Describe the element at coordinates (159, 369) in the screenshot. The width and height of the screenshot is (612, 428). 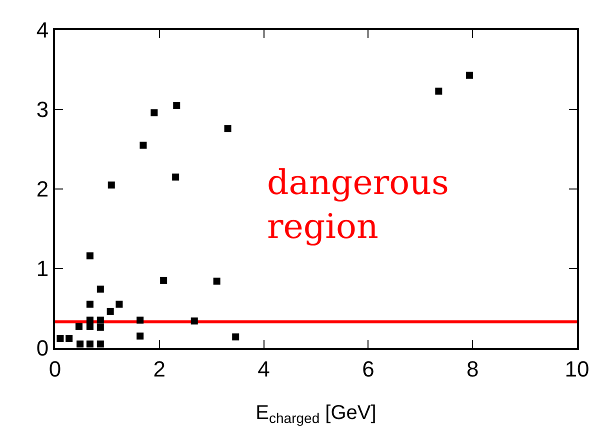
I see `x-tick-label: 2` at that location.